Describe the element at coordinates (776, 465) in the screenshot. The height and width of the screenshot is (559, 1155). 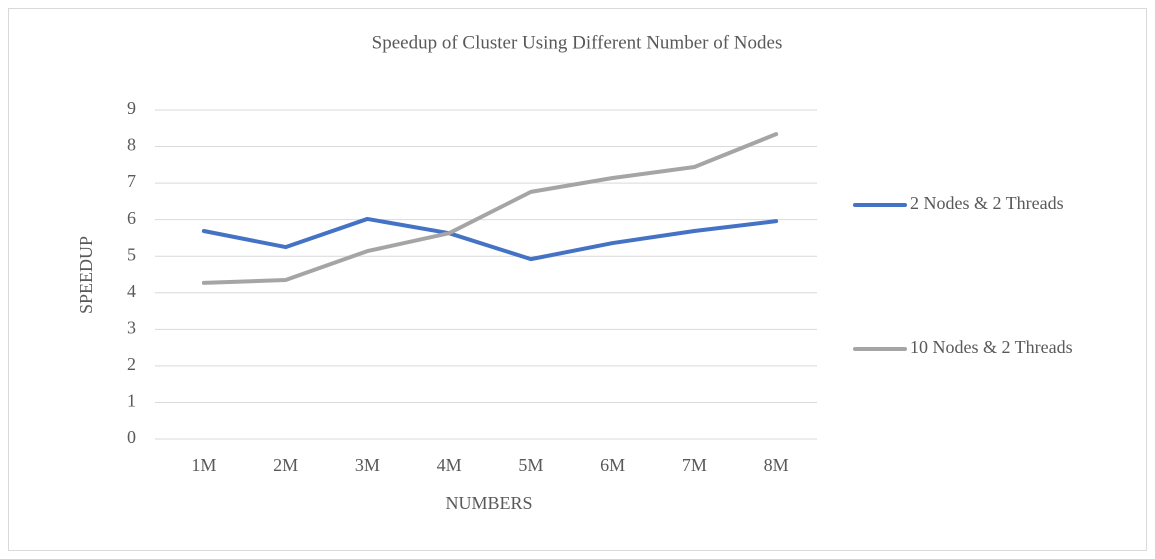
I see `x-tick-label: 8M` at that location.